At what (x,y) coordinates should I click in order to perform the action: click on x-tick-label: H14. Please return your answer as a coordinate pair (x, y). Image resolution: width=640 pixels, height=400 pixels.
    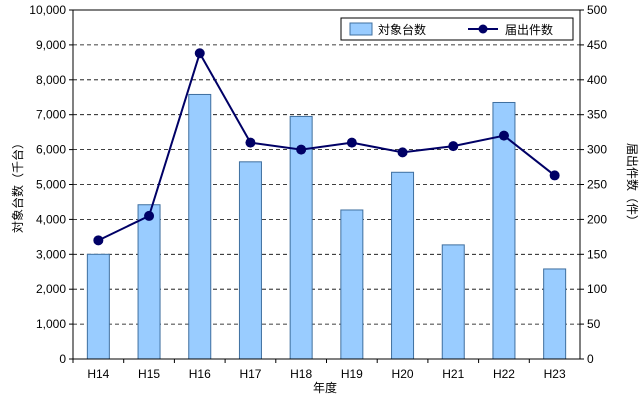
    Looking at the image, I should click on (98, 374).